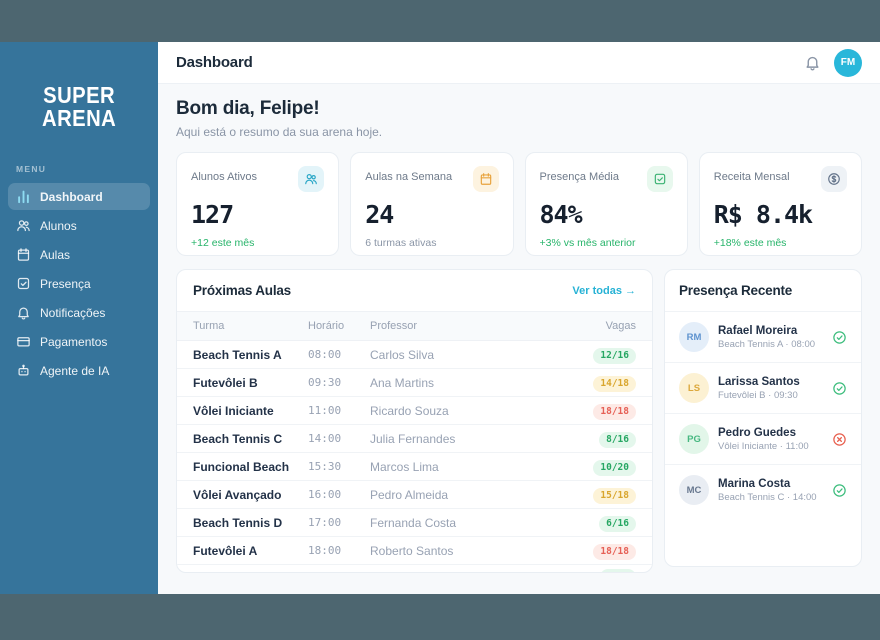 The width and height of the screenshot is (880, 640). Describe the element at coordinates (812, 62) in the screenshot. I see `notifications-bell-icon` at that location.